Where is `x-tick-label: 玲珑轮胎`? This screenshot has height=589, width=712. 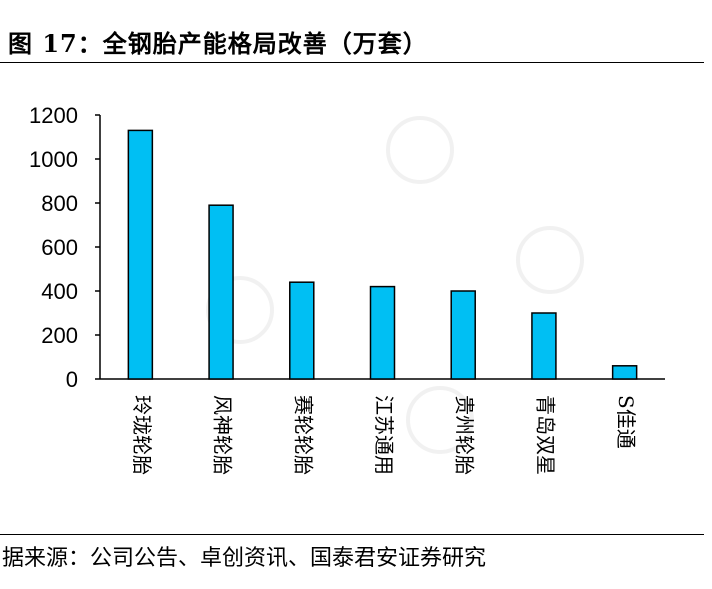
x-tick-label: 玲珑轮胎 is located at coordinates (142, 435).